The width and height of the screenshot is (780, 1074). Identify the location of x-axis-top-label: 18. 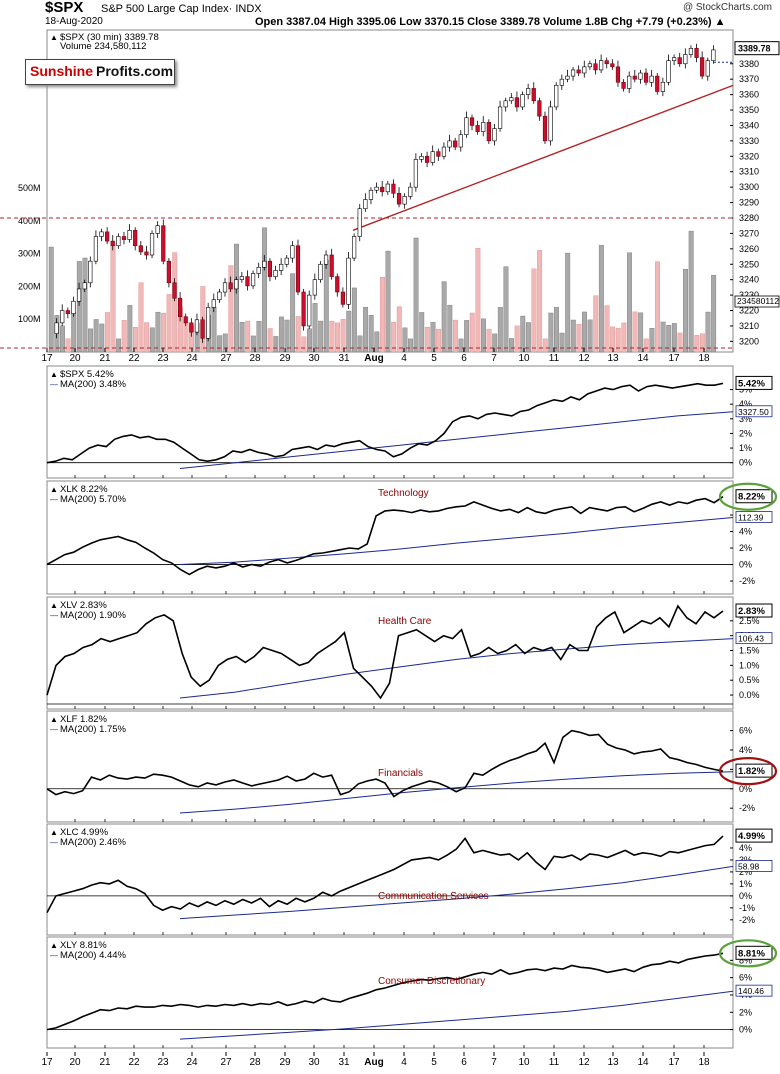
(704, 358).